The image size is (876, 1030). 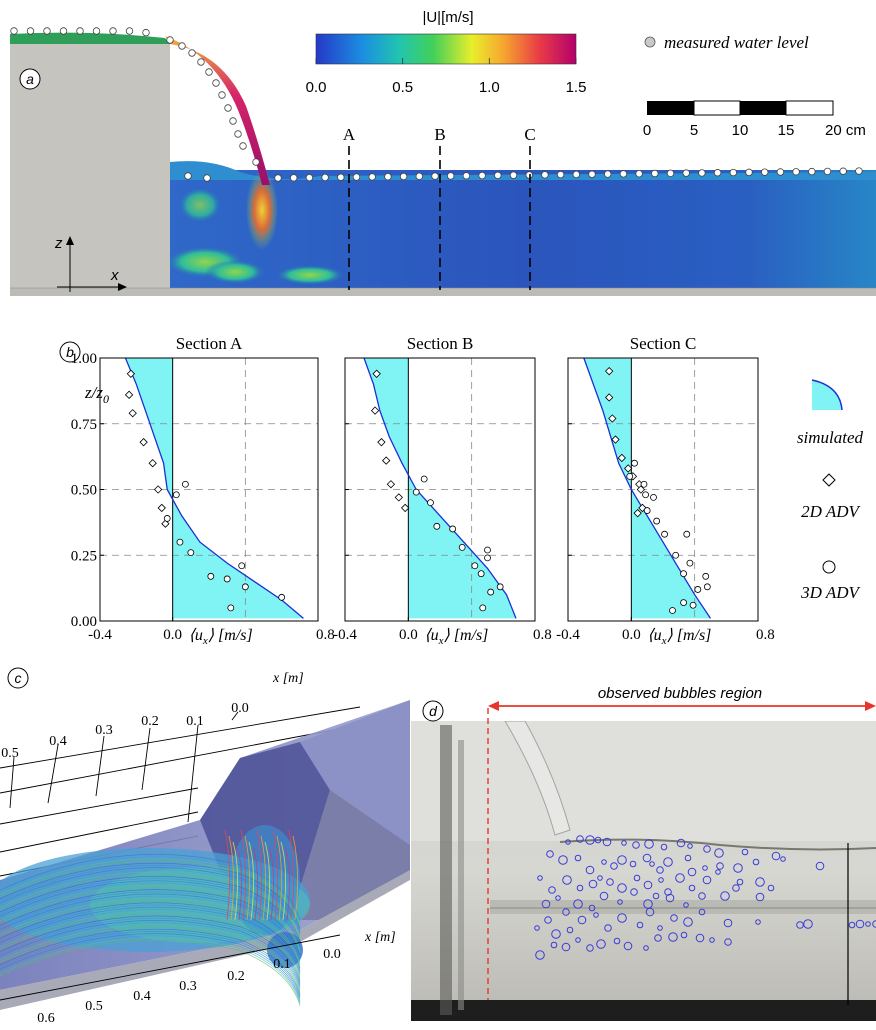 What do you see at coordinates (439, 207) in the screenshot?
I see `section-lines: A B C` at bounding box center [439, 207].